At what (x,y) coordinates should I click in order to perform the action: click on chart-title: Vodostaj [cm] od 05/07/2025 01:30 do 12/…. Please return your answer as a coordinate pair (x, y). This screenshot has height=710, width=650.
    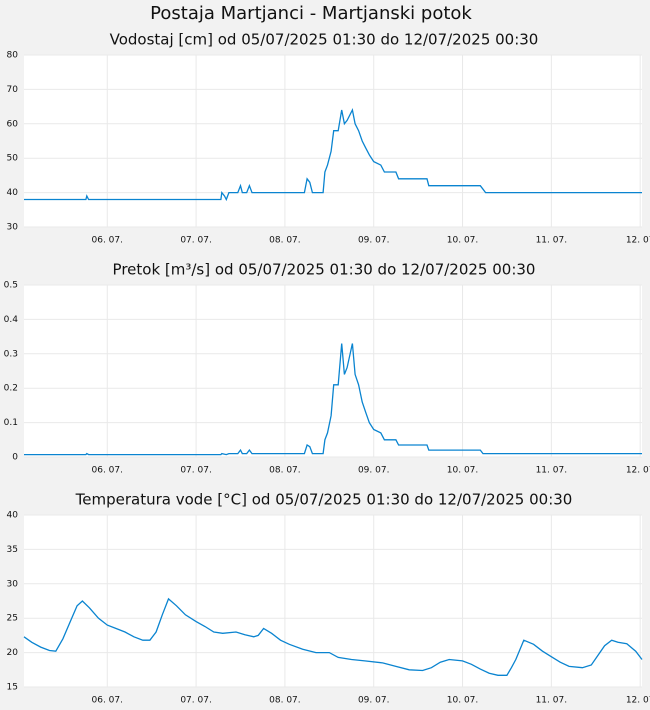
    Looking at the image, I should click on (324, 40).